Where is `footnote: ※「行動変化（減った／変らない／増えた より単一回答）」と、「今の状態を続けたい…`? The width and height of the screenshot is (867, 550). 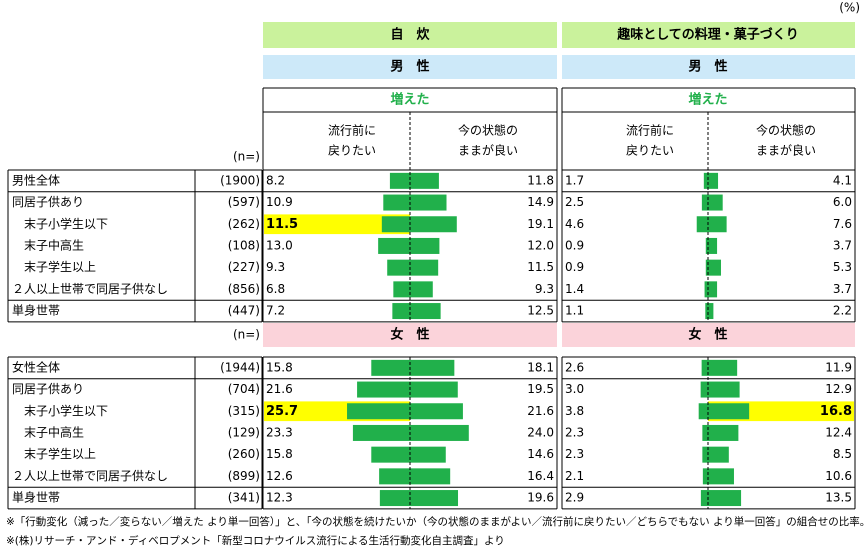 footnote: ※「行動変化（減った／変らない／増えた より単一回答）」と、「今の状態を続けたい… is located at coordinates (436, 521).